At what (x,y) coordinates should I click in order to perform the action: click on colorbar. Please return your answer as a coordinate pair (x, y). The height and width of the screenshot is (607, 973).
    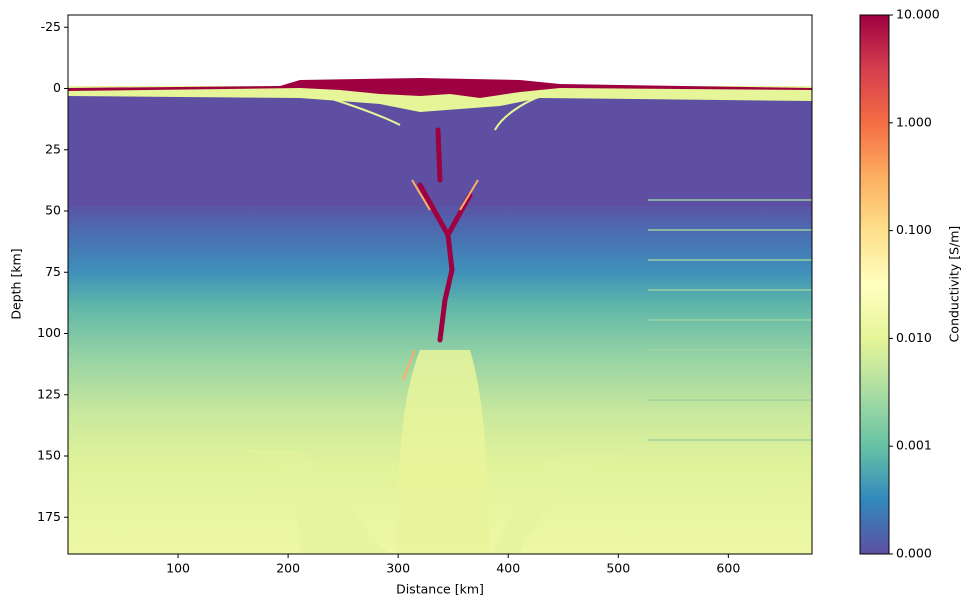
    Looking at the image, I should click on (874, 284).